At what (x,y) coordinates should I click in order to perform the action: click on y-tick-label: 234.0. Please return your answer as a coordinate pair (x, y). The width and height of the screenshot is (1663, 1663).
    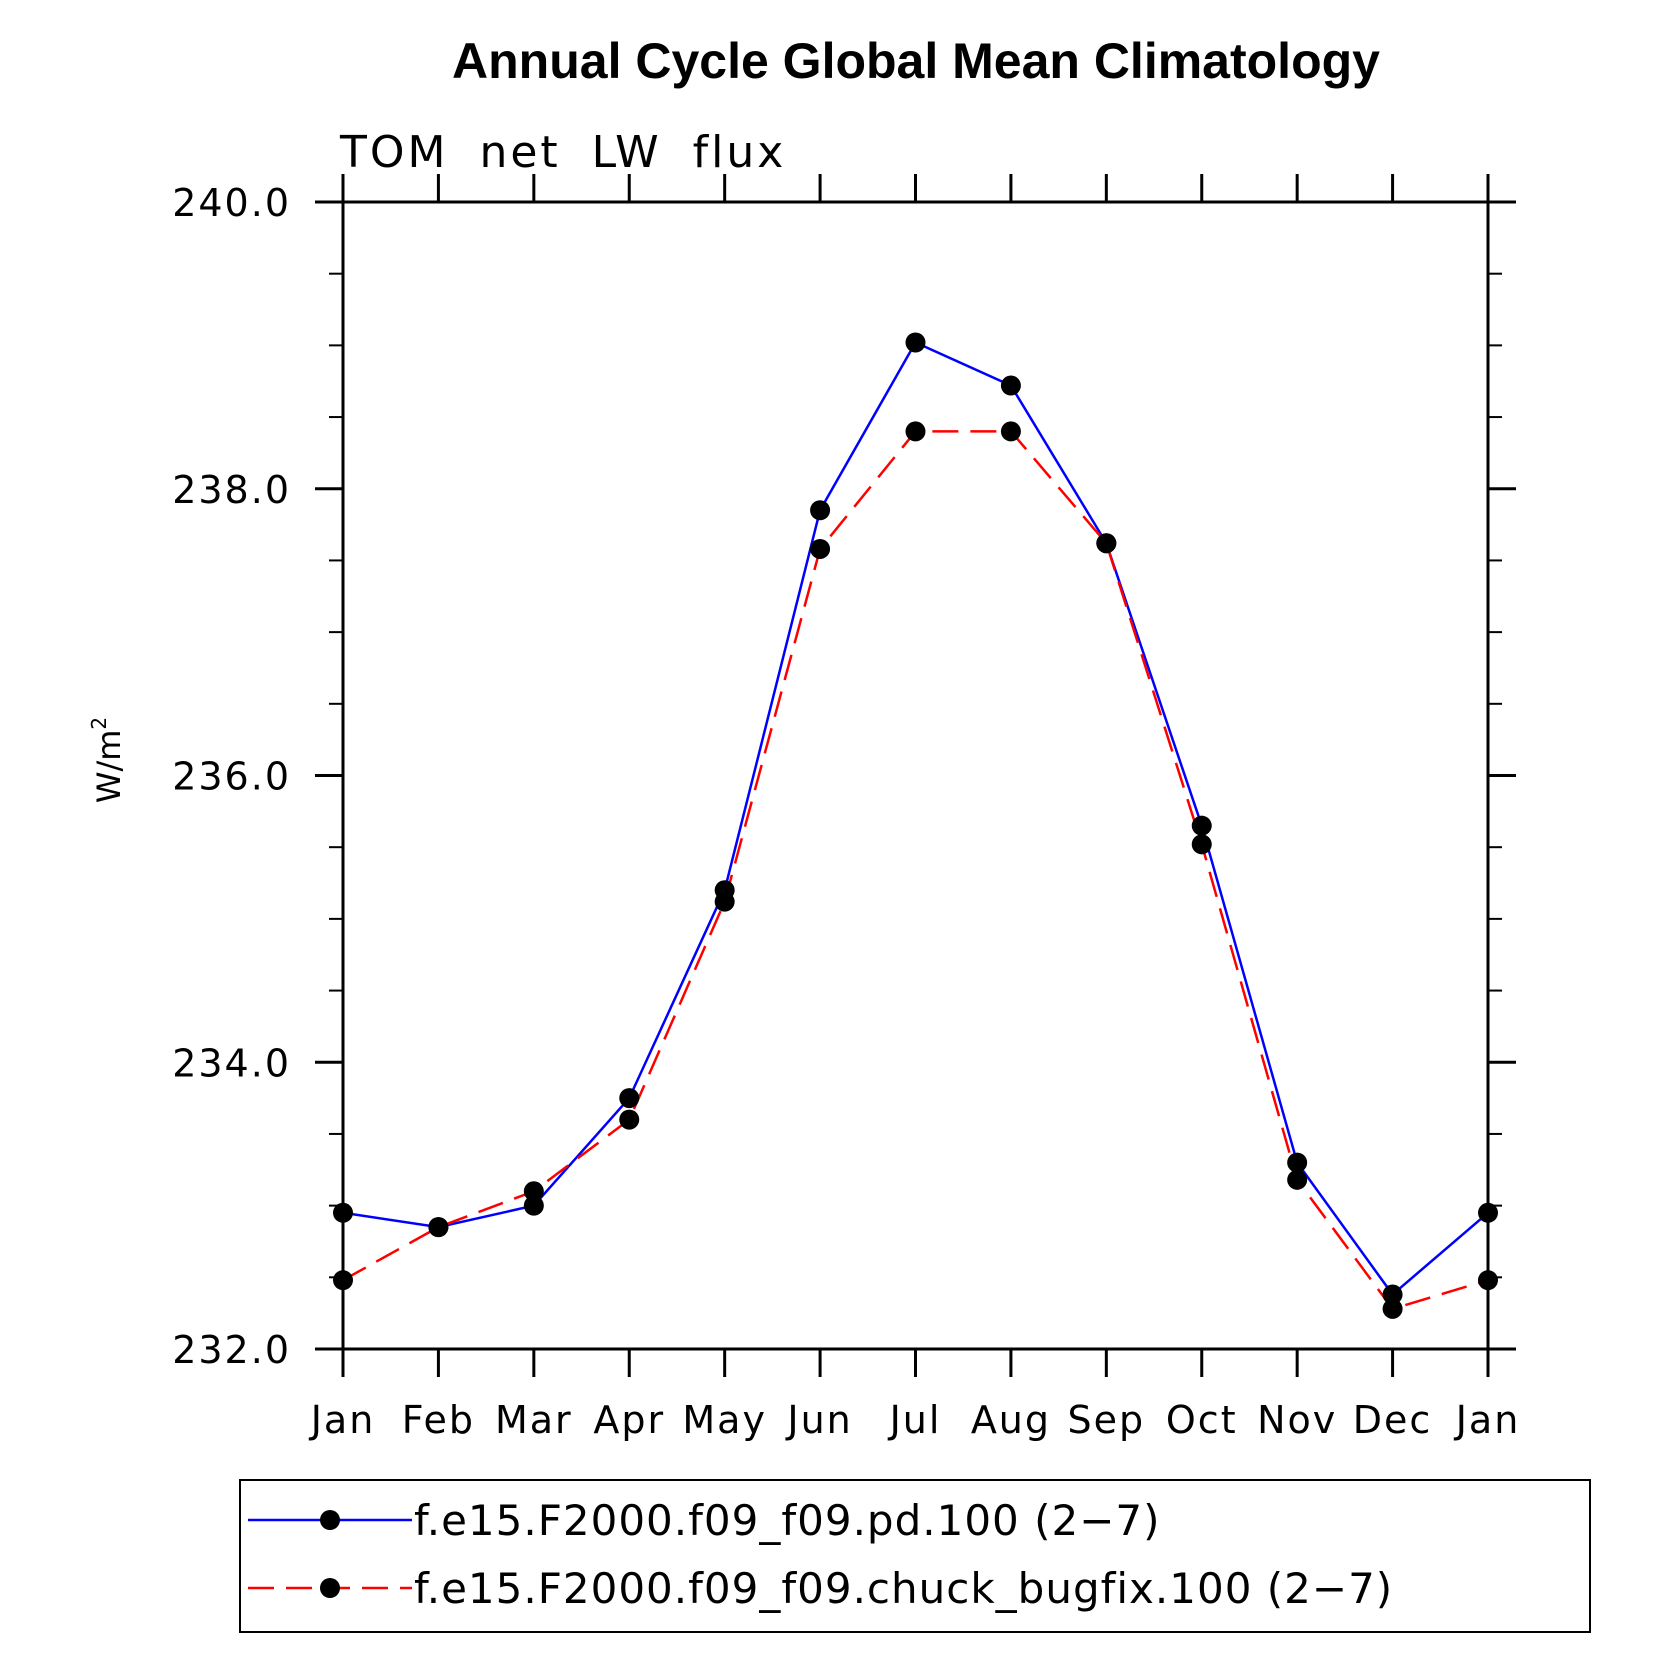
    Looking at the image, I should click on (231, 1063).